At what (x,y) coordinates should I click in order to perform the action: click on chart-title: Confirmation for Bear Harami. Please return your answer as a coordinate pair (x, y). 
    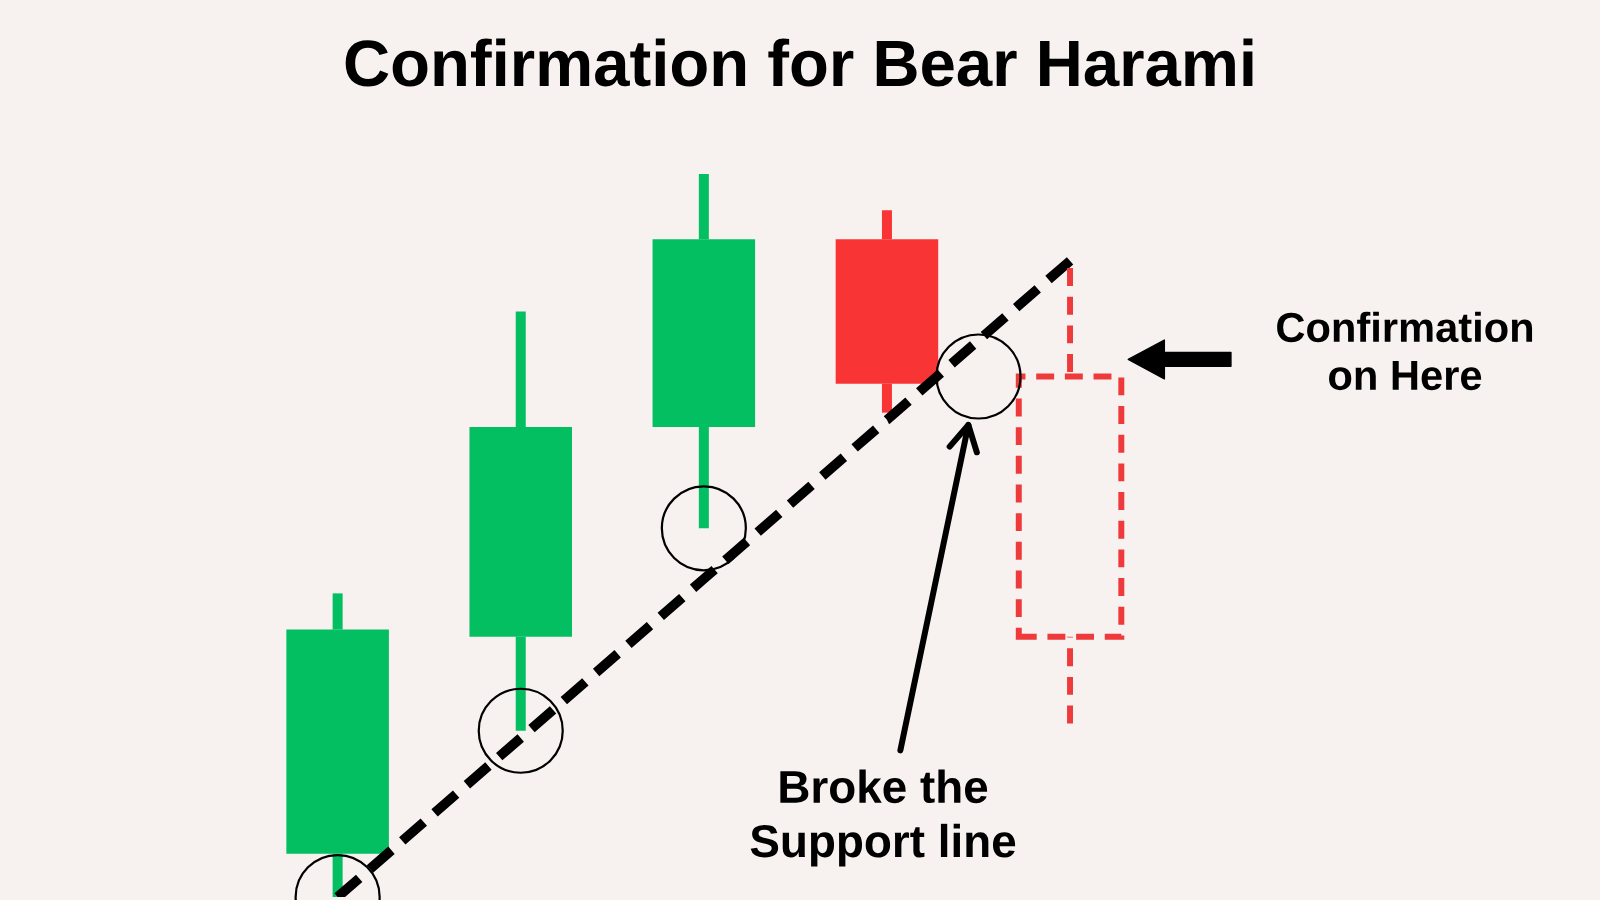
    Looking at the image, I should click on (799, 62).